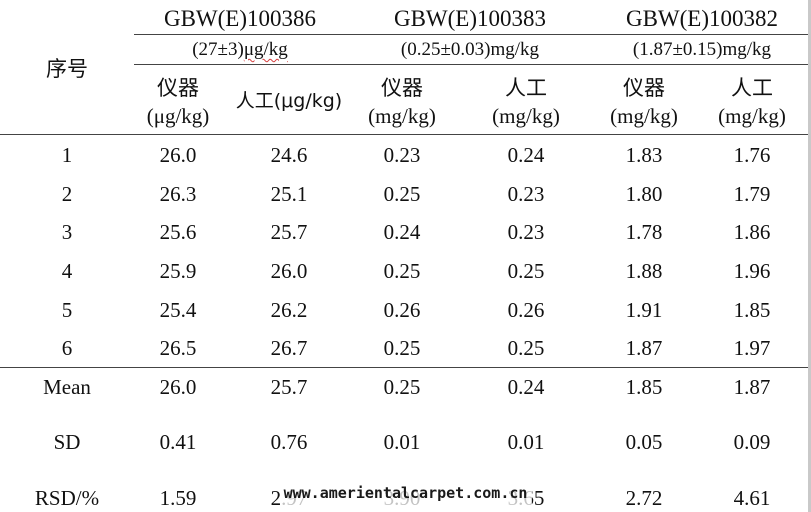 Image resolution: width=811 pixels, height=512 pixels. What do you see at coordinates (265, 49) in the screenshot?
I see `standard-1-conc-unit: μg/kg` at bounding box center [265, 49].